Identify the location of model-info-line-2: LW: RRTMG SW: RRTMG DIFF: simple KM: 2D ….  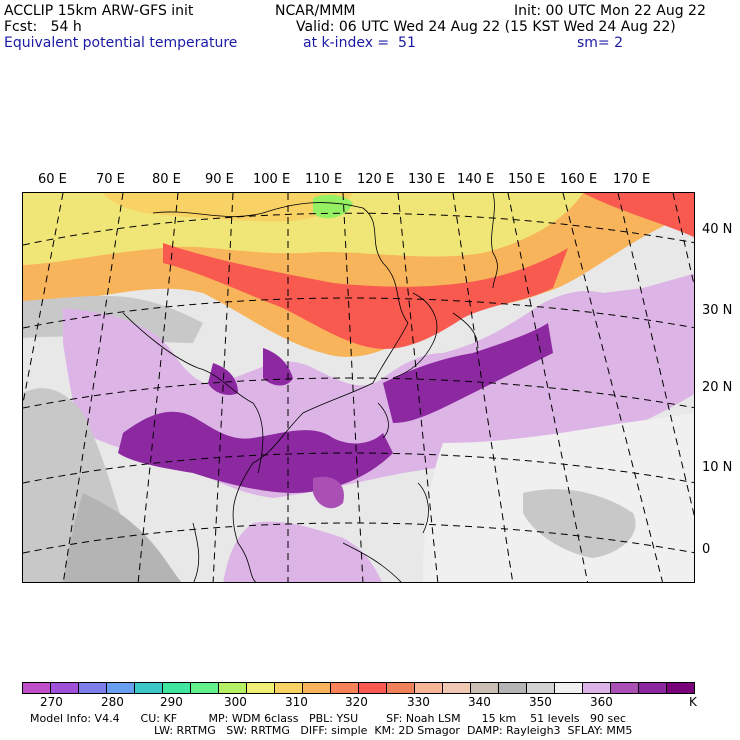
(393, 730).